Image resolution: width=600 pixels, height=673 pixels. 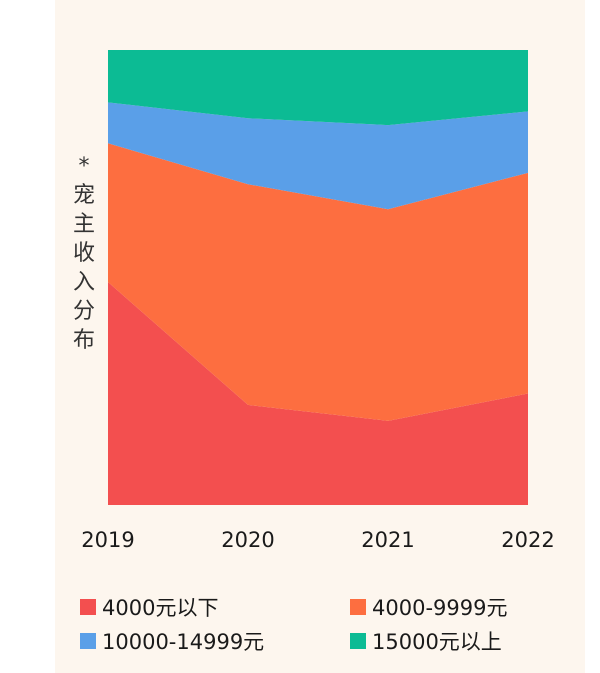 I want to click on x-tick-label: 2020, so click(x=247, y=540).